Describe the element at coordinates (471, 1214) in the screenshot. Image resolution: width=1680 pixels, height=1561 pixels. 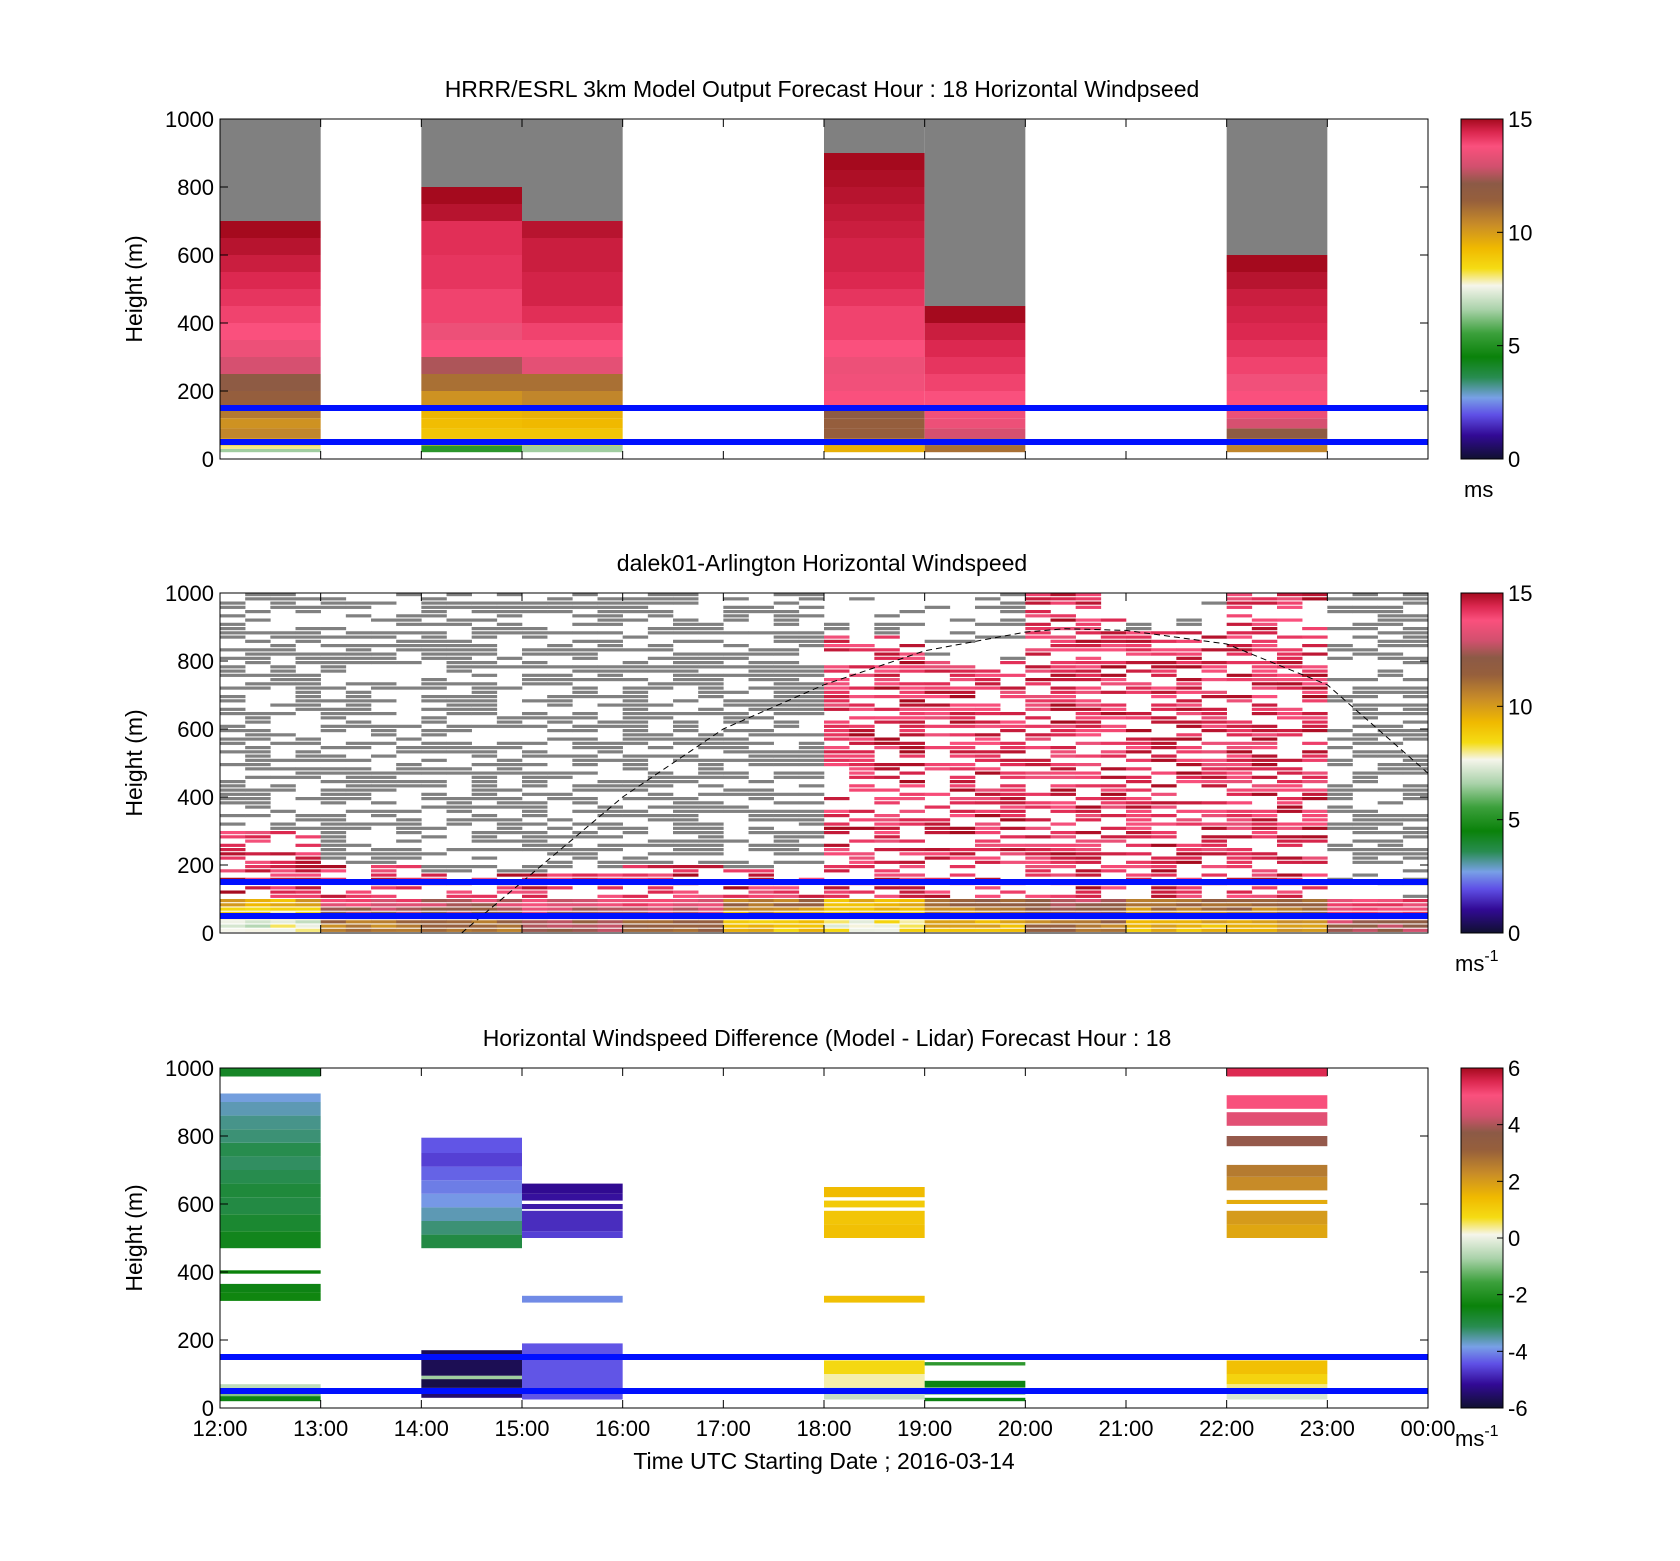
I see `diff-cell` at that location.